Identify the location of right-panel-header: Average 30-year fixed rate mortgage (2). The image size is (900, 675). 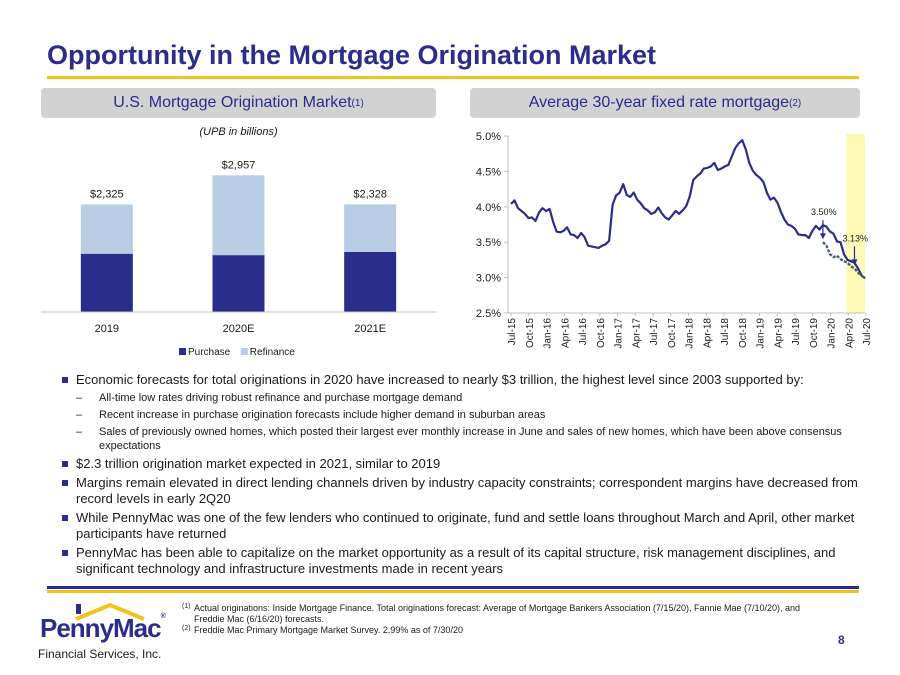
(665, 103).